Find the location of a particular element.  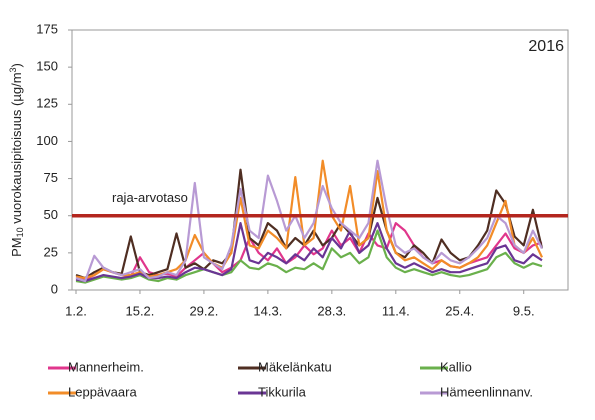

series-line is located at coordinates (309, 256).